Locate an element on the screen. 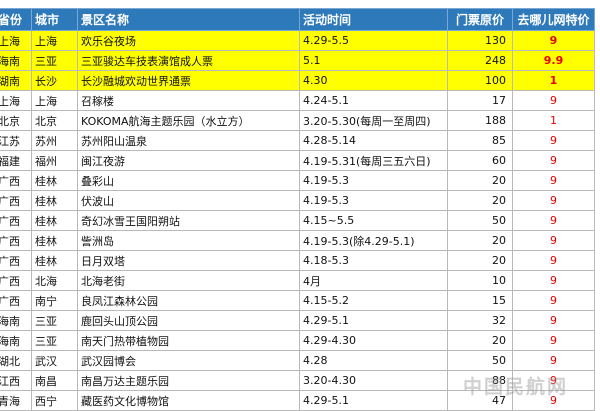 The height and width of the screenshot is (411, 600). cell-scenic-name: 日月双塔 is located at coordinates (188, 260).